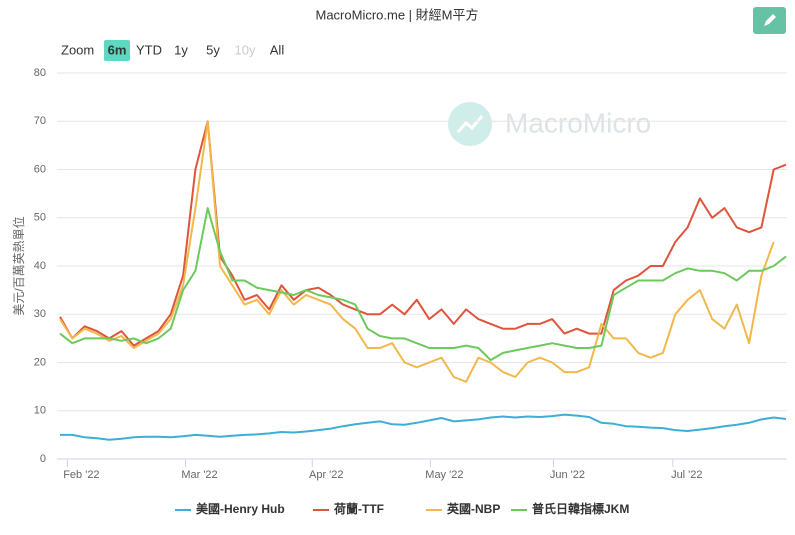  Describe the element at coordinates (40, 121) in the screenshot. I see `y-tick-label: 70` at that location.